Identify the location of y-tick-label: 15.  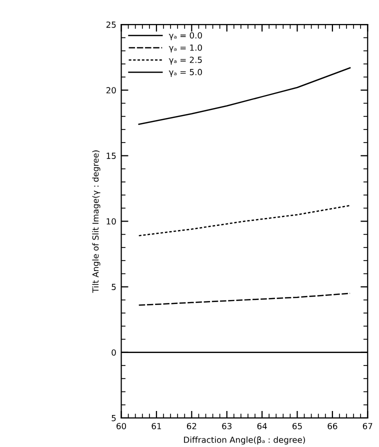
(111, 155).